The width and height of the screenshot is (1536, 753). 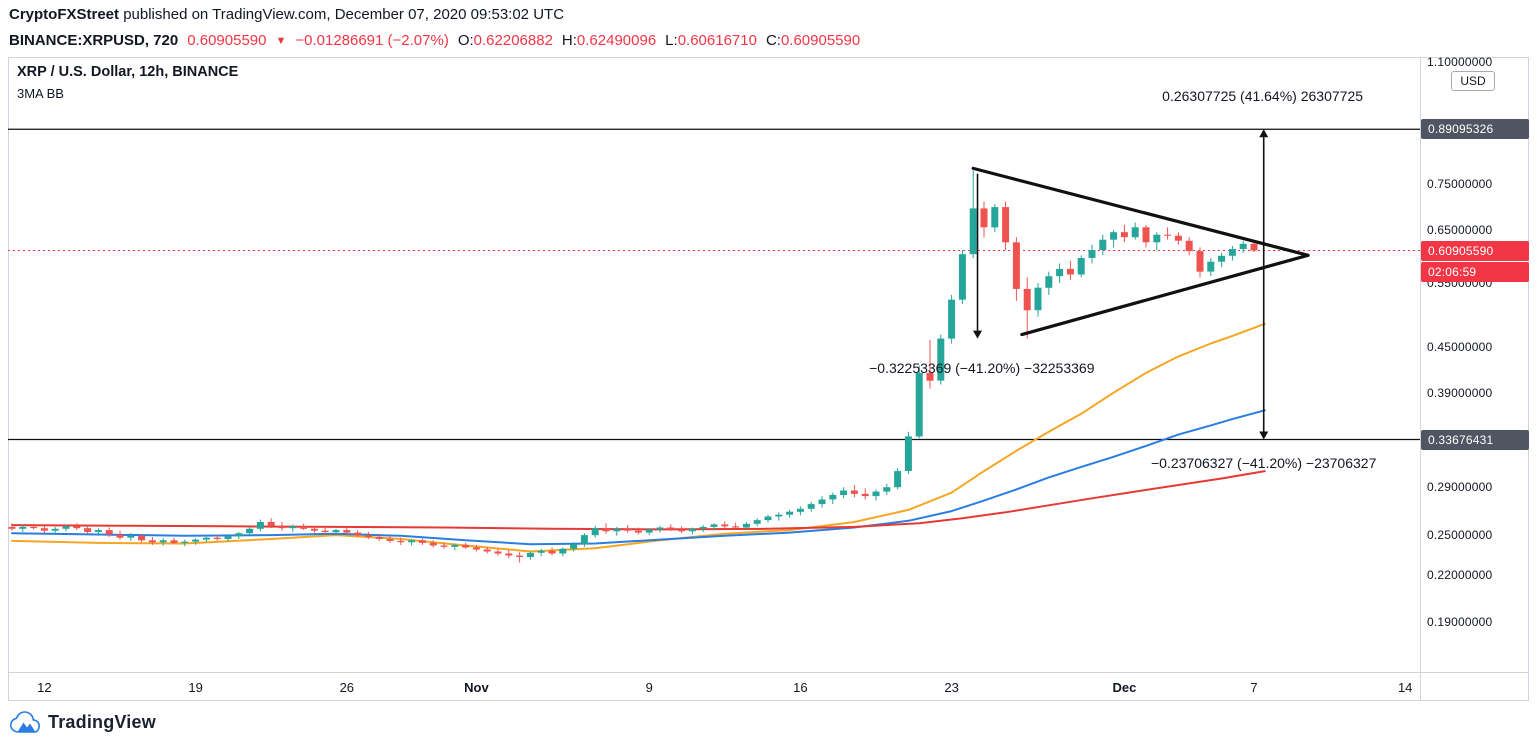 I want to click on price-tick: 0.25000000, so click(x=1460, y=534).